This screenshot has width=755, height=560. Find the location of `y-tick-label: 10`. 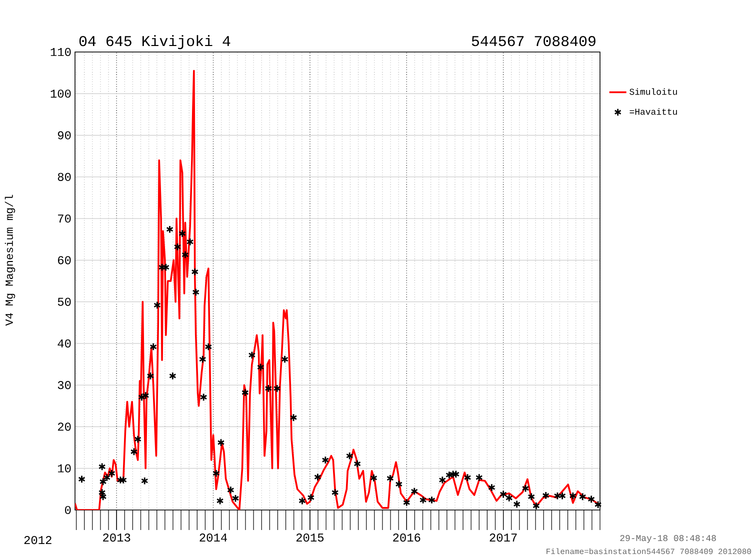

y-tick-label: 10 is located at coordinates (64, 468).